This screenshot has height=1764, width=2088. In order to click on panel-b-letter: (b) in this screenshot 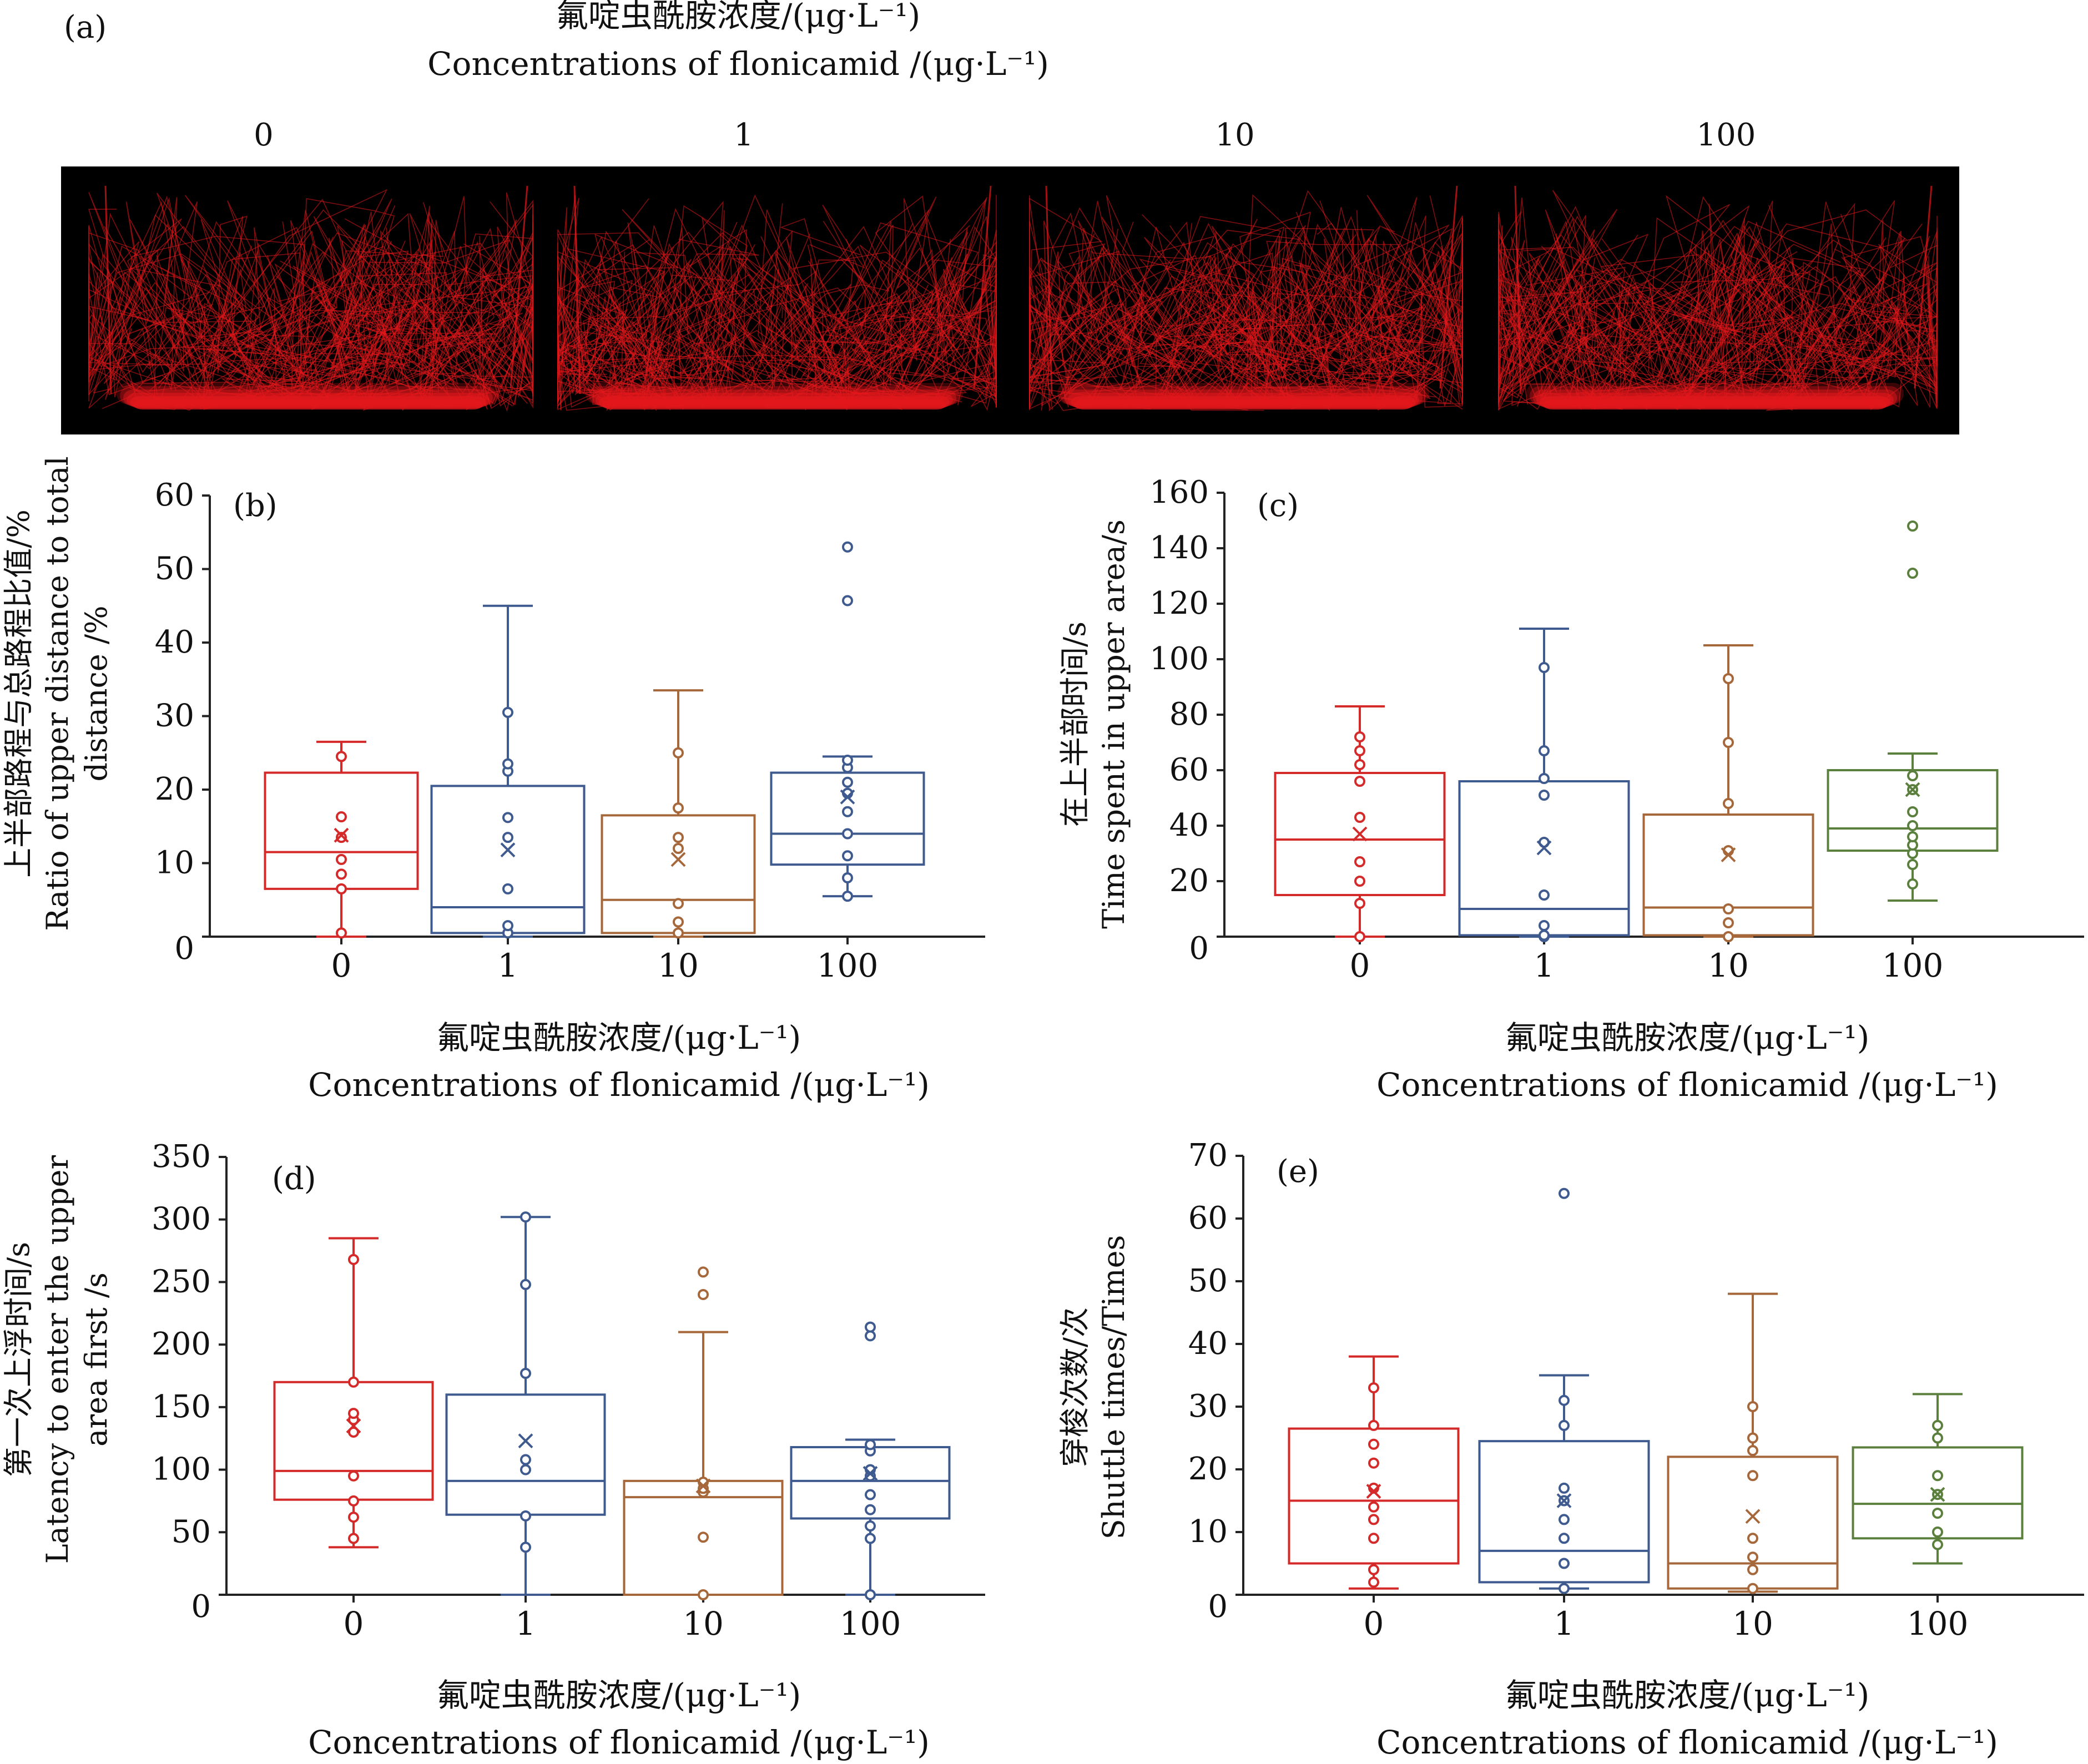, I will do `click(255, 506)`.